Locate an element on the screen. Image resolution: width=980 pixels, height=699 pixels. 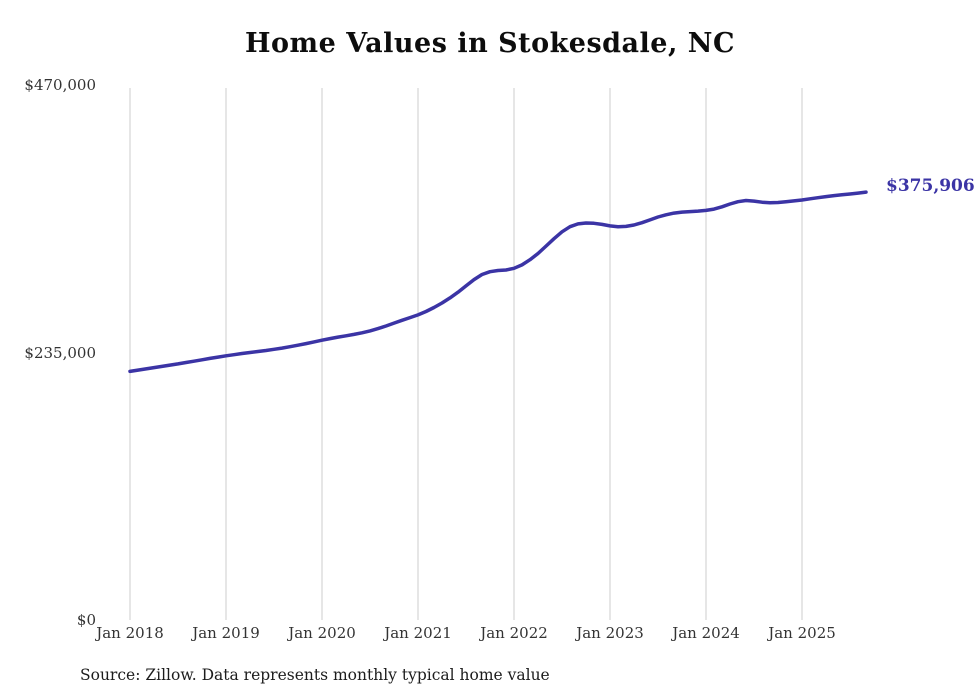
x-axis-label: Jan 2022 is located at coordinates (514, 633).